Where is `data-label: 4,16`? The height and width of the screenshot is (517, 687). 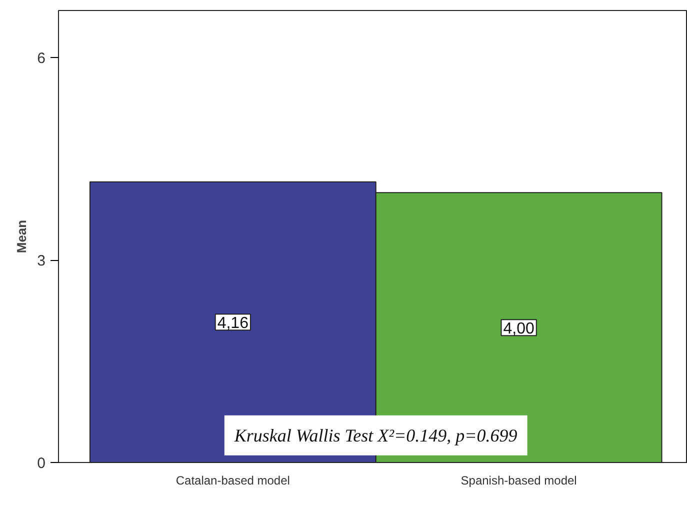
data-label: 4,16 is located at coordinates (233, 323).